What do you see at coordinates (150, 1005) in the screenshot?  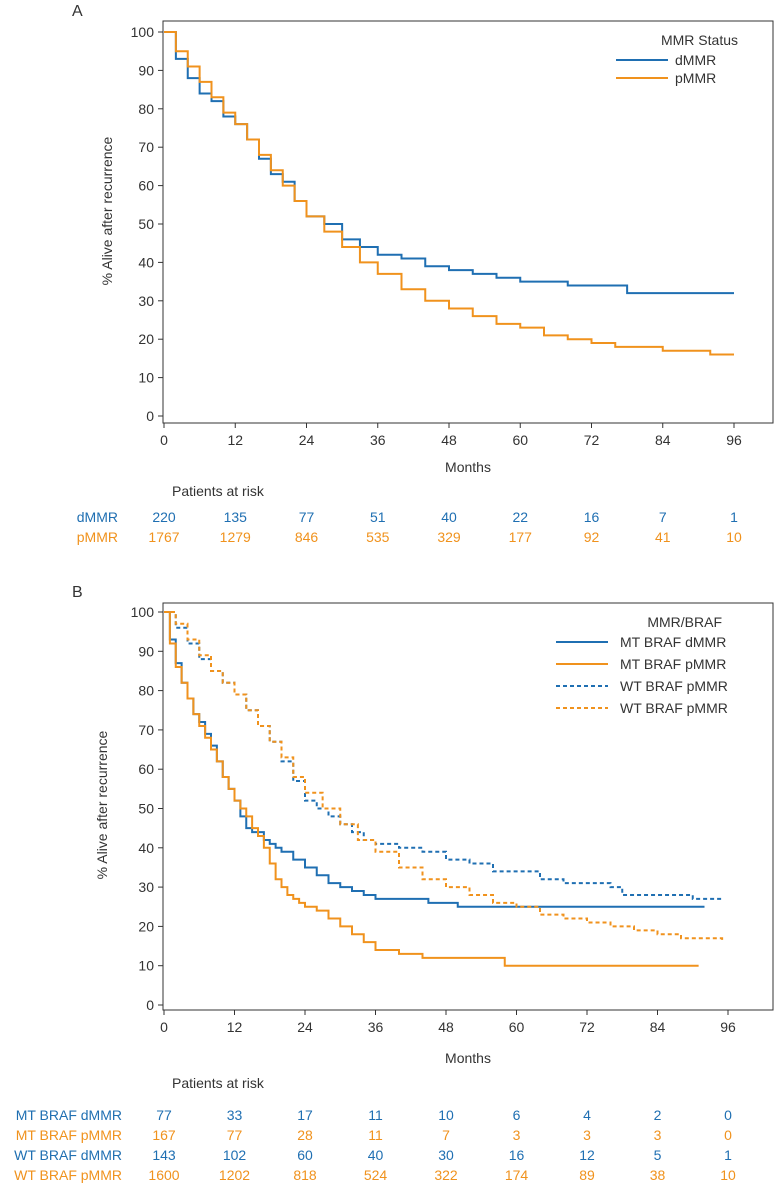 I see `y-tick-label: 0` at bounding box center [150, 1005].